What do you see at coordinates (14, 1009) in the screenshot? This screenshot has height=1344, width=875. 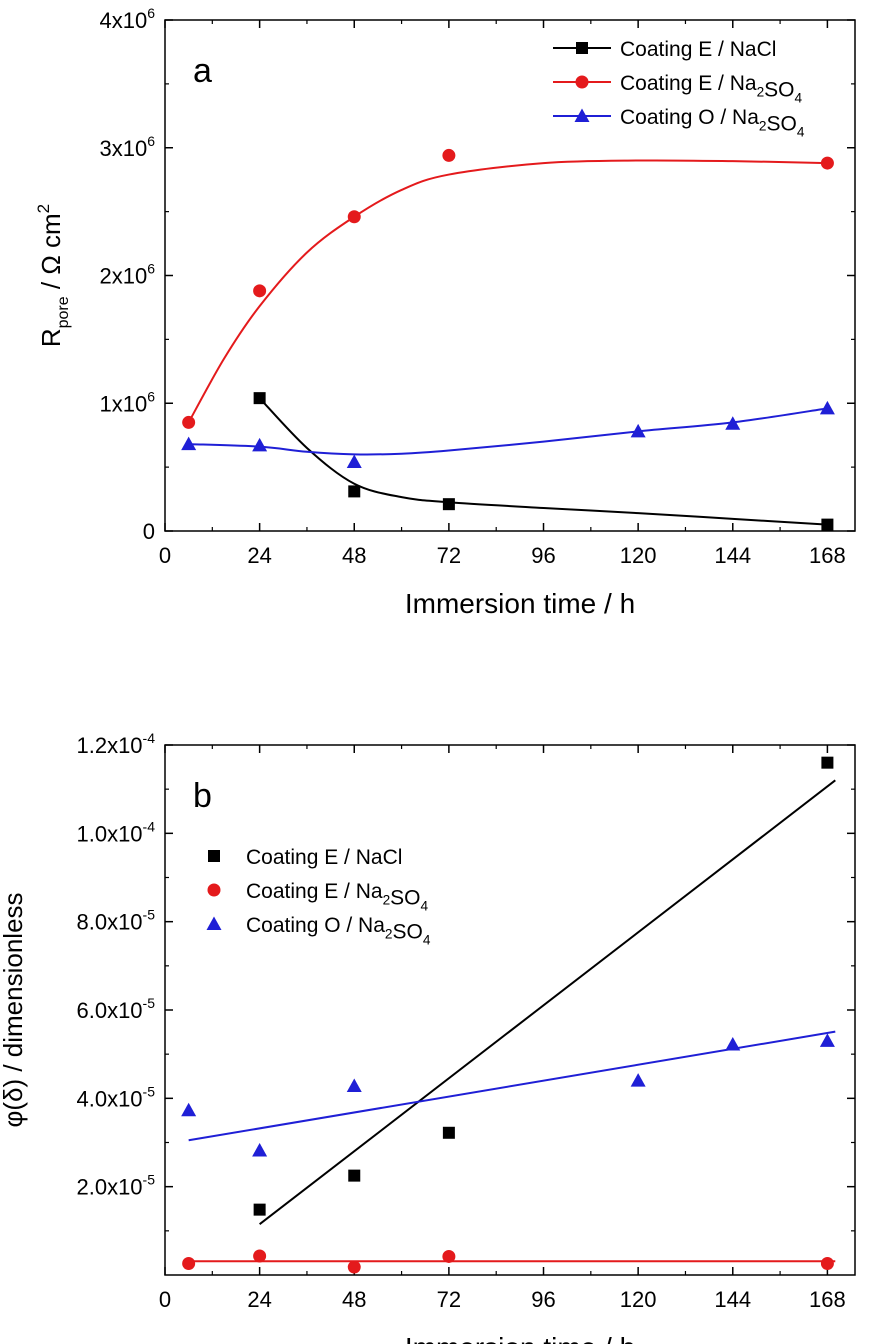 I see `y-axis-label: φ(δ) / dimensionless` at bounding box center [14, 1009].